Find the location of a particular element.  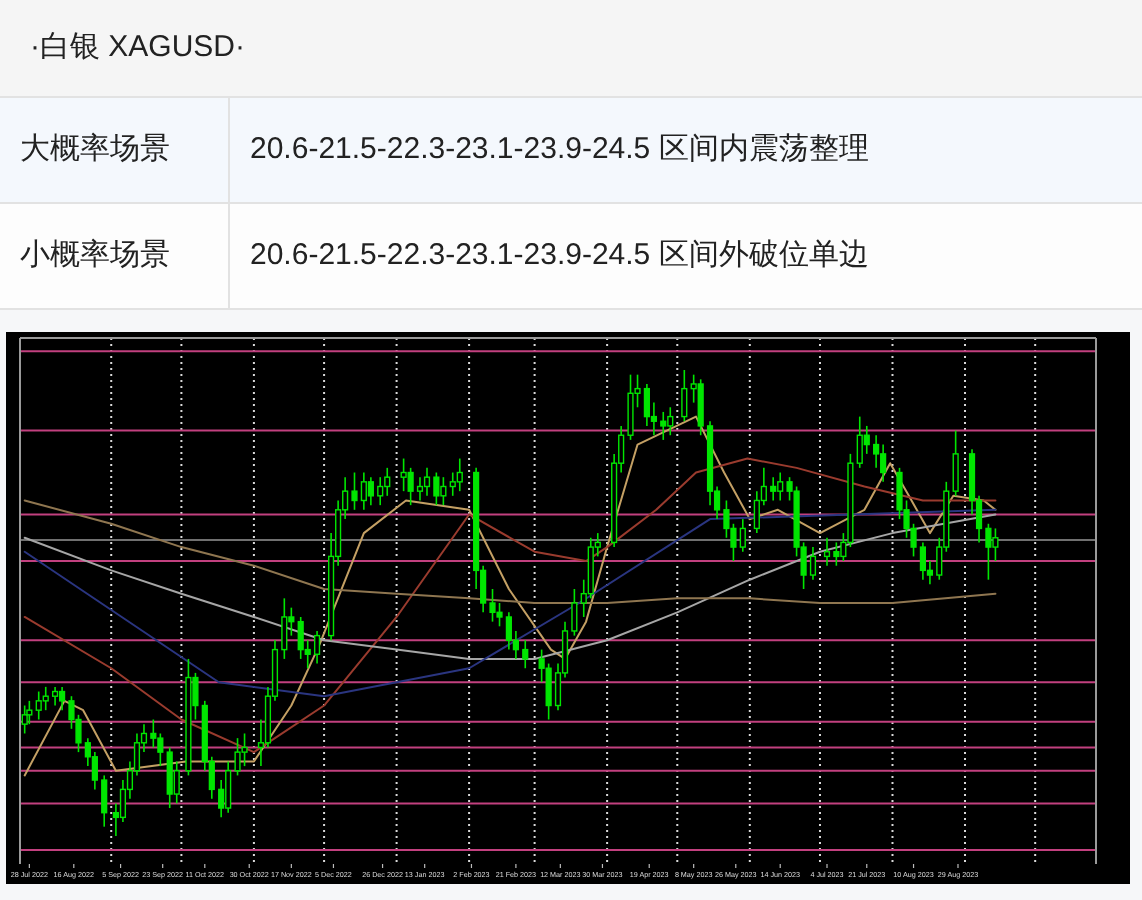

text: 20.6-21.5-22.3-23.1-23.9-24.5 区间内震荡整理 is located at coordinates (559, 150).